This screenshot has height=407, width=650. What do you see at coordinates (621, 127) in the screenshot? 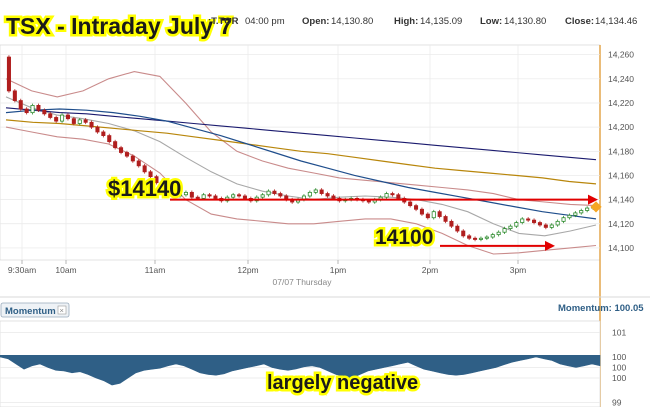
I see `y-tick-label: 14,200` at bounding box center [621, 127].